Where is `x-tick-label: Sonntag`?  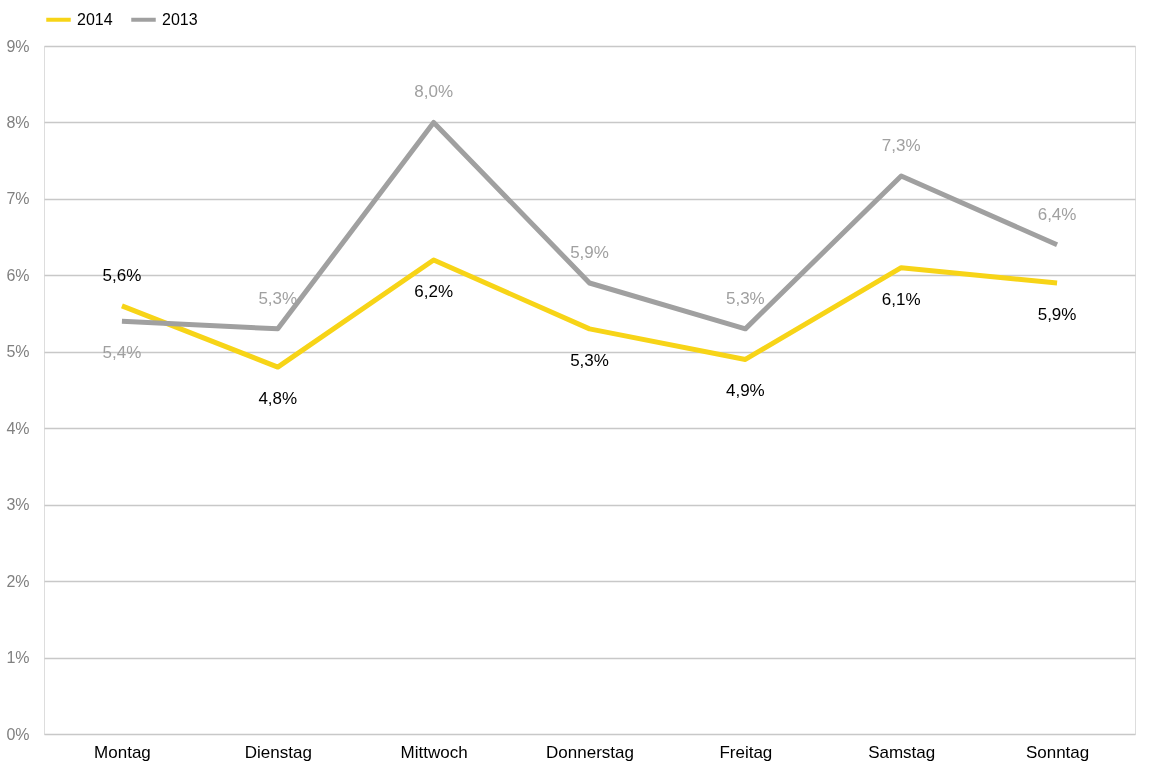 x-tick-label: Sonntag is located at coordinates (1057, 752).